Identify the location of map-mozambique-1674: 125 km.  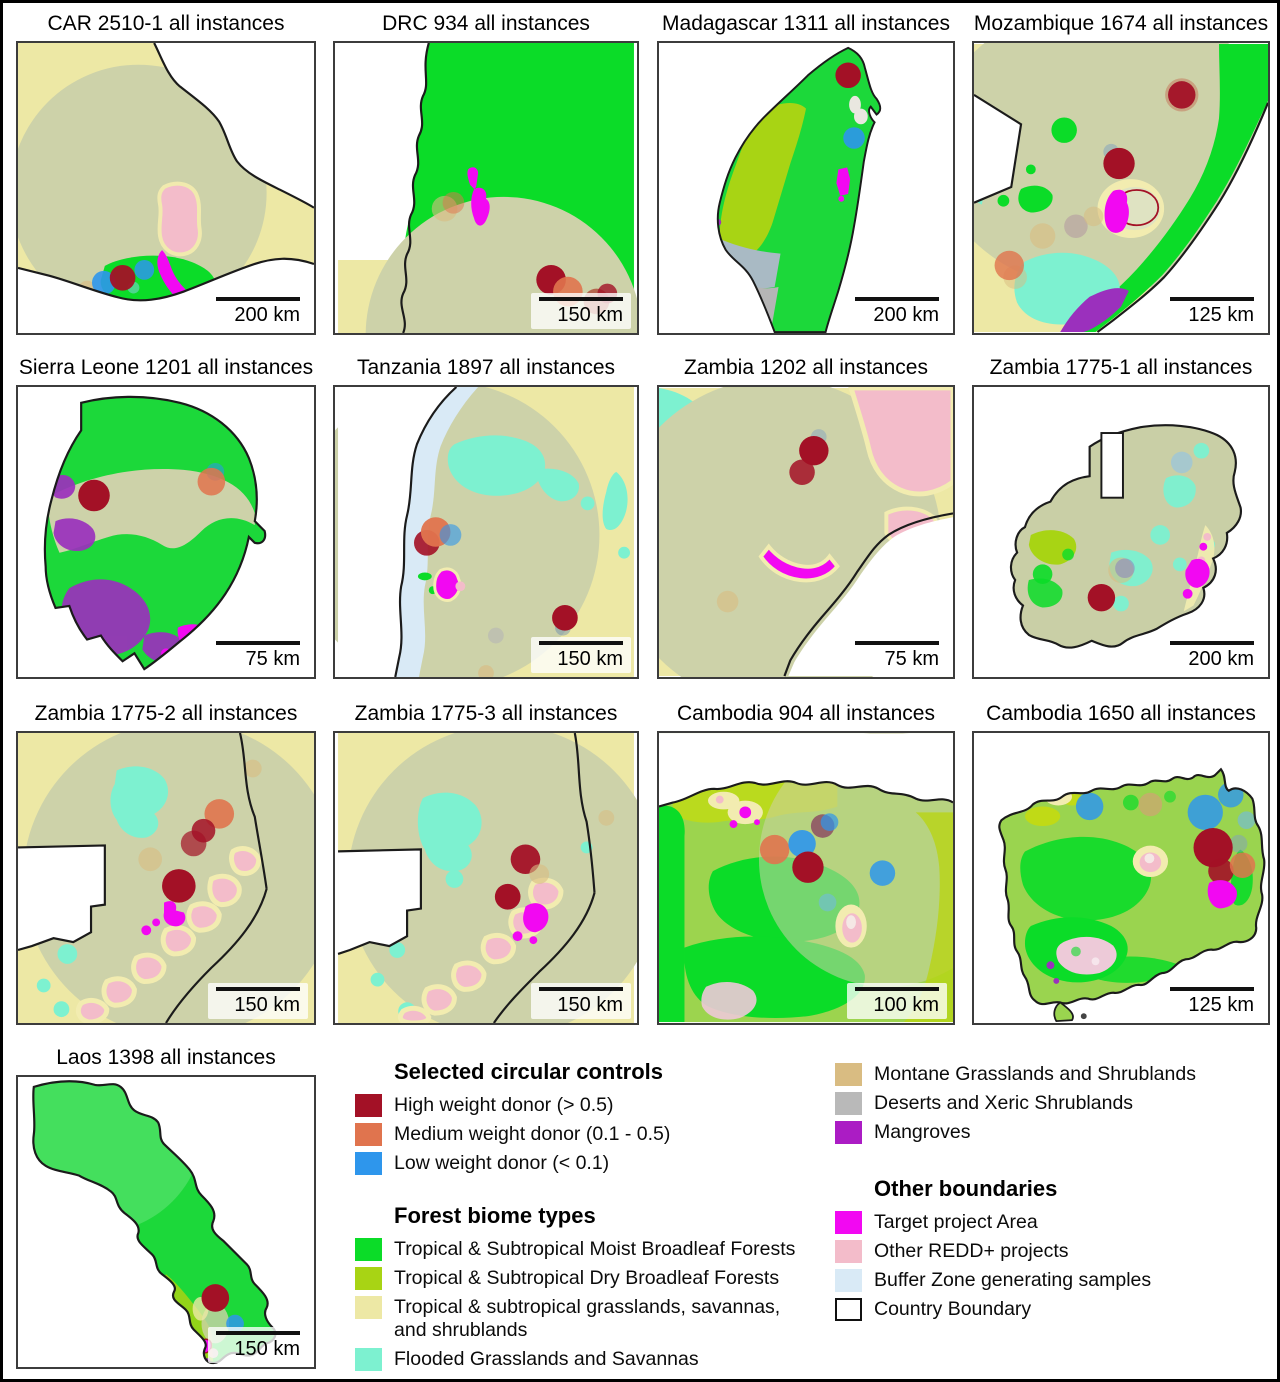
(1121, 188).